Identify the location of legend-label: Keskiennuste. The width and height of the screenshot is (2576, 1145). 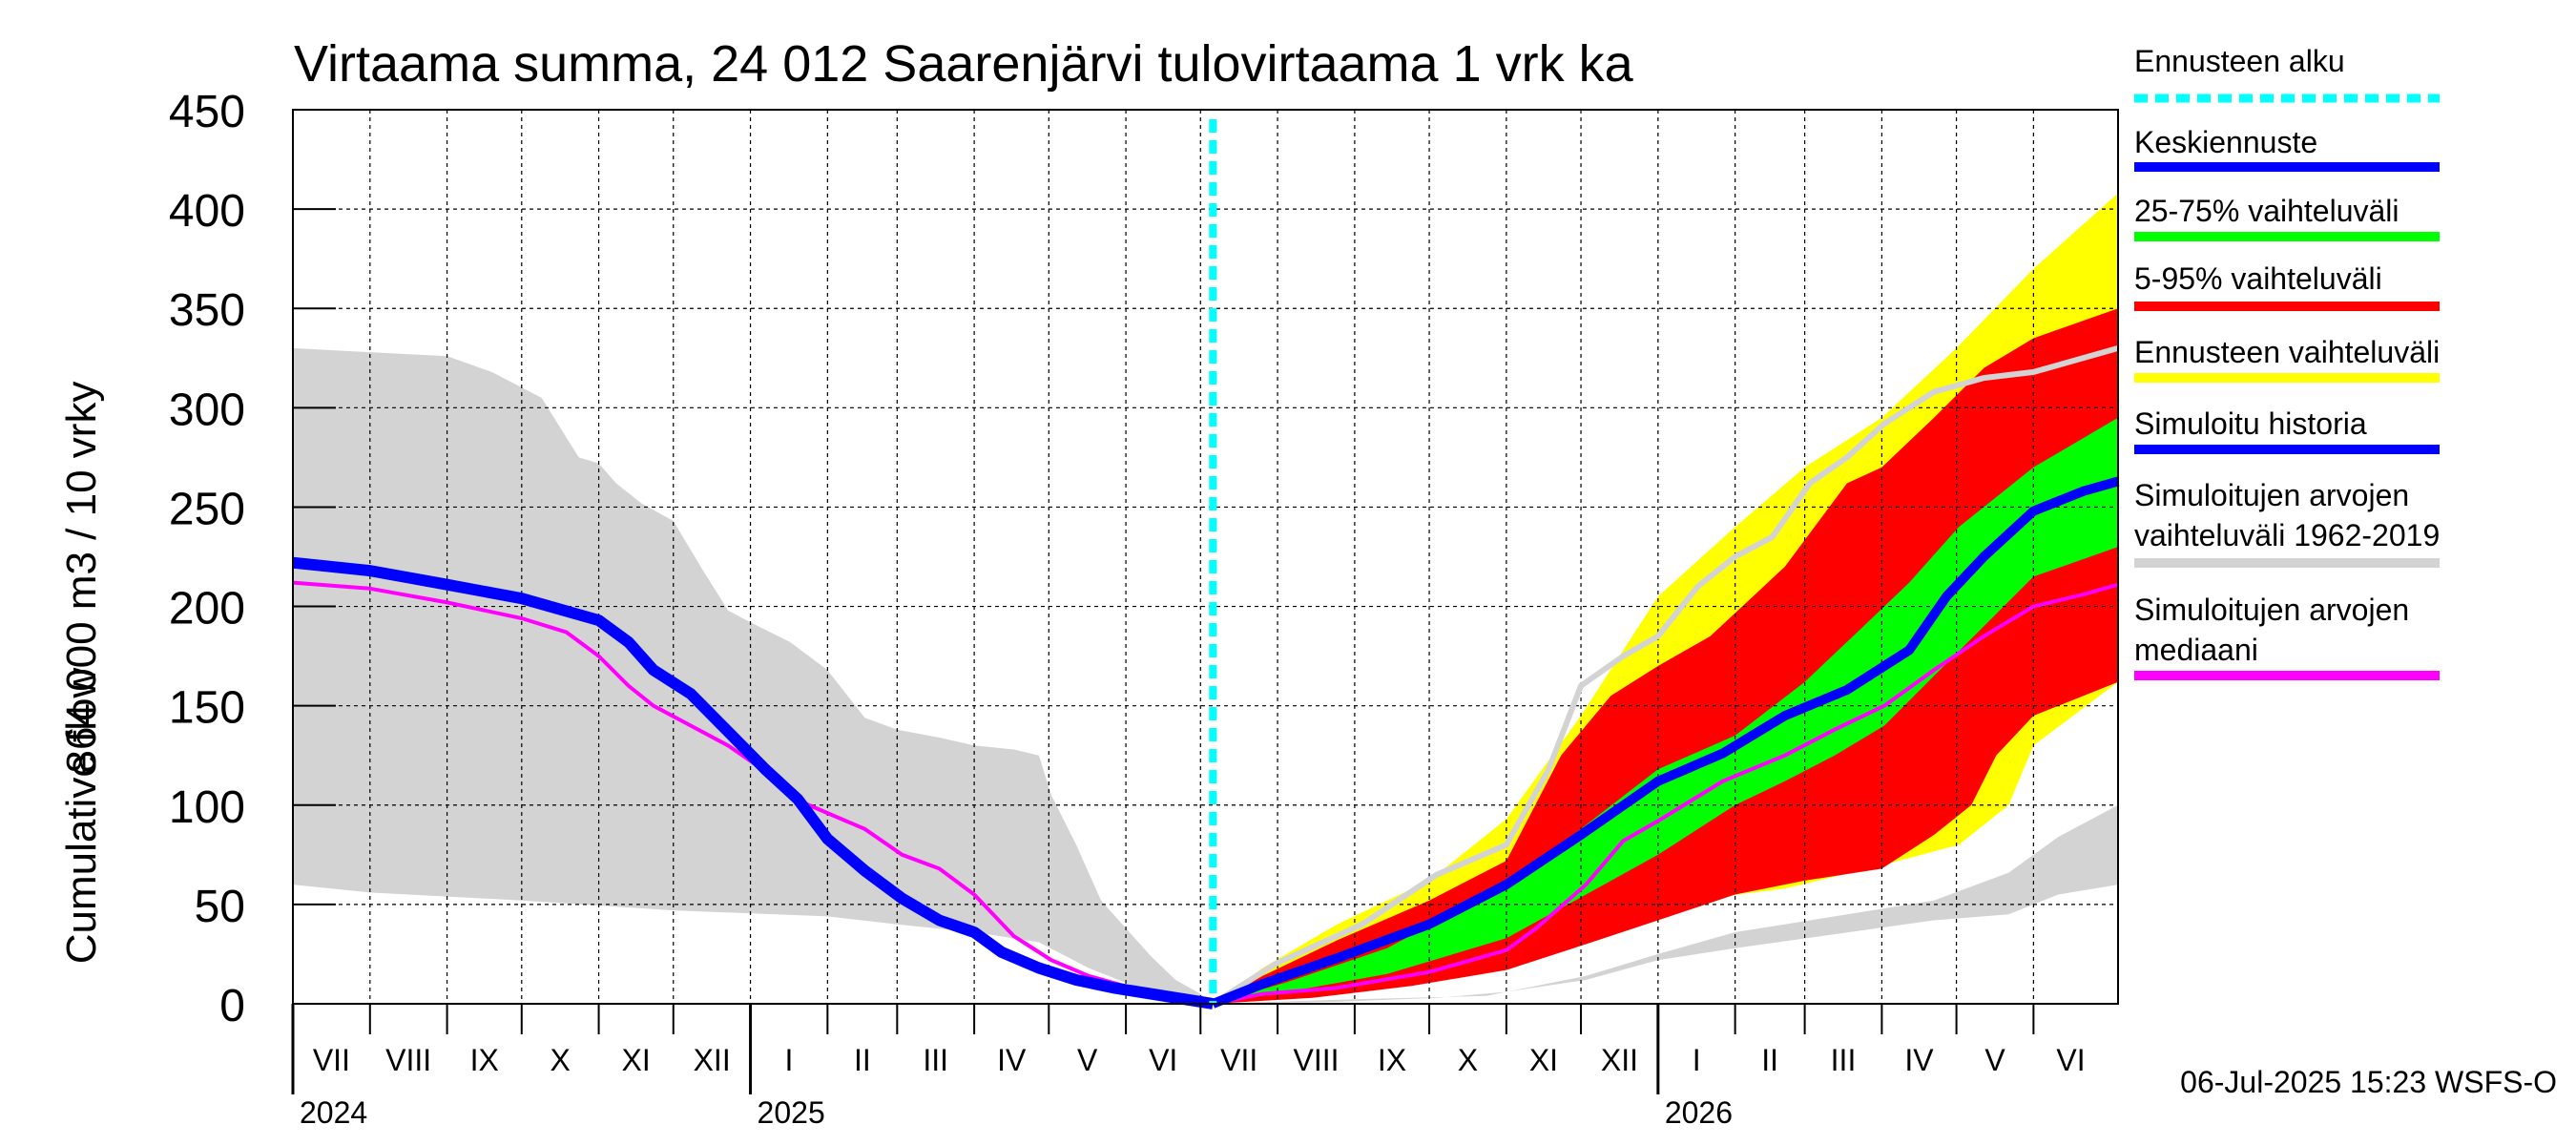
(2225, 142).